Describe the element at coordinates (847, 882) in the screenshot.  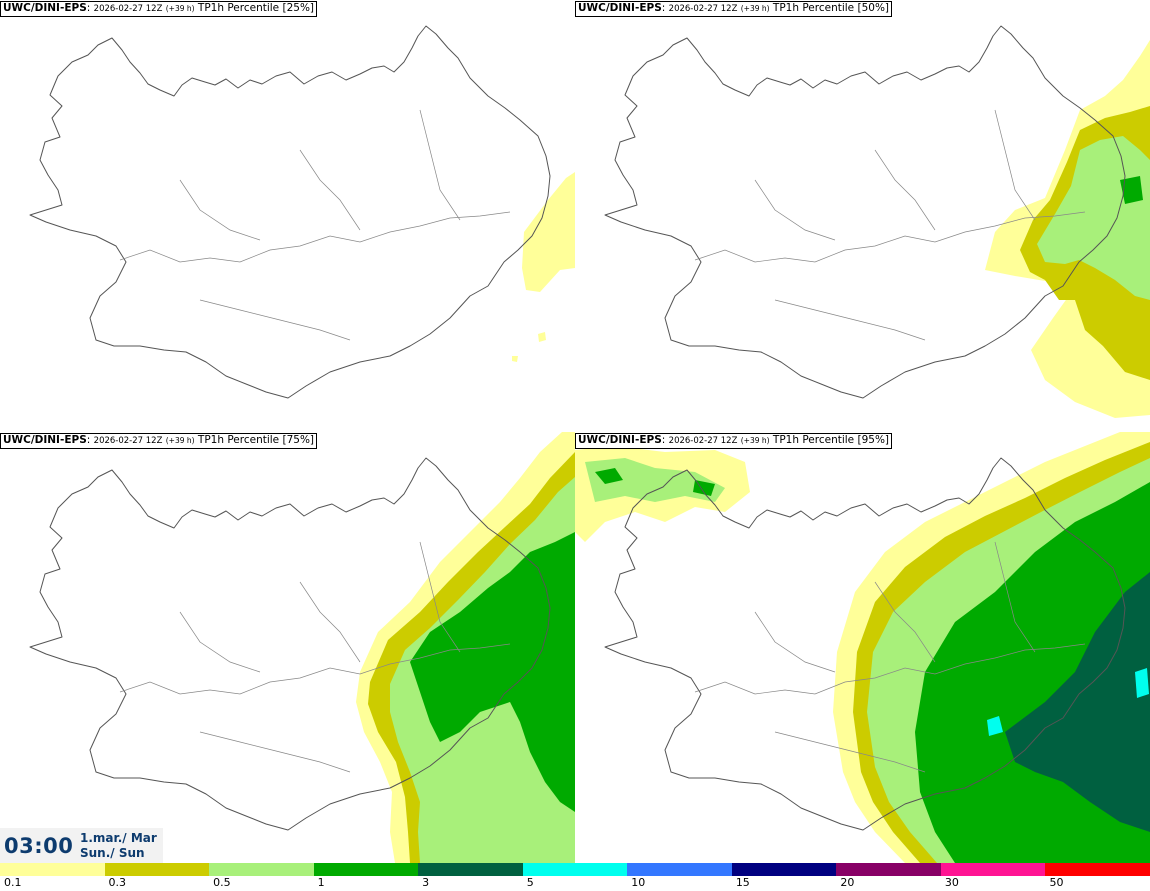
I see `colorbar-label: 20` at that location.